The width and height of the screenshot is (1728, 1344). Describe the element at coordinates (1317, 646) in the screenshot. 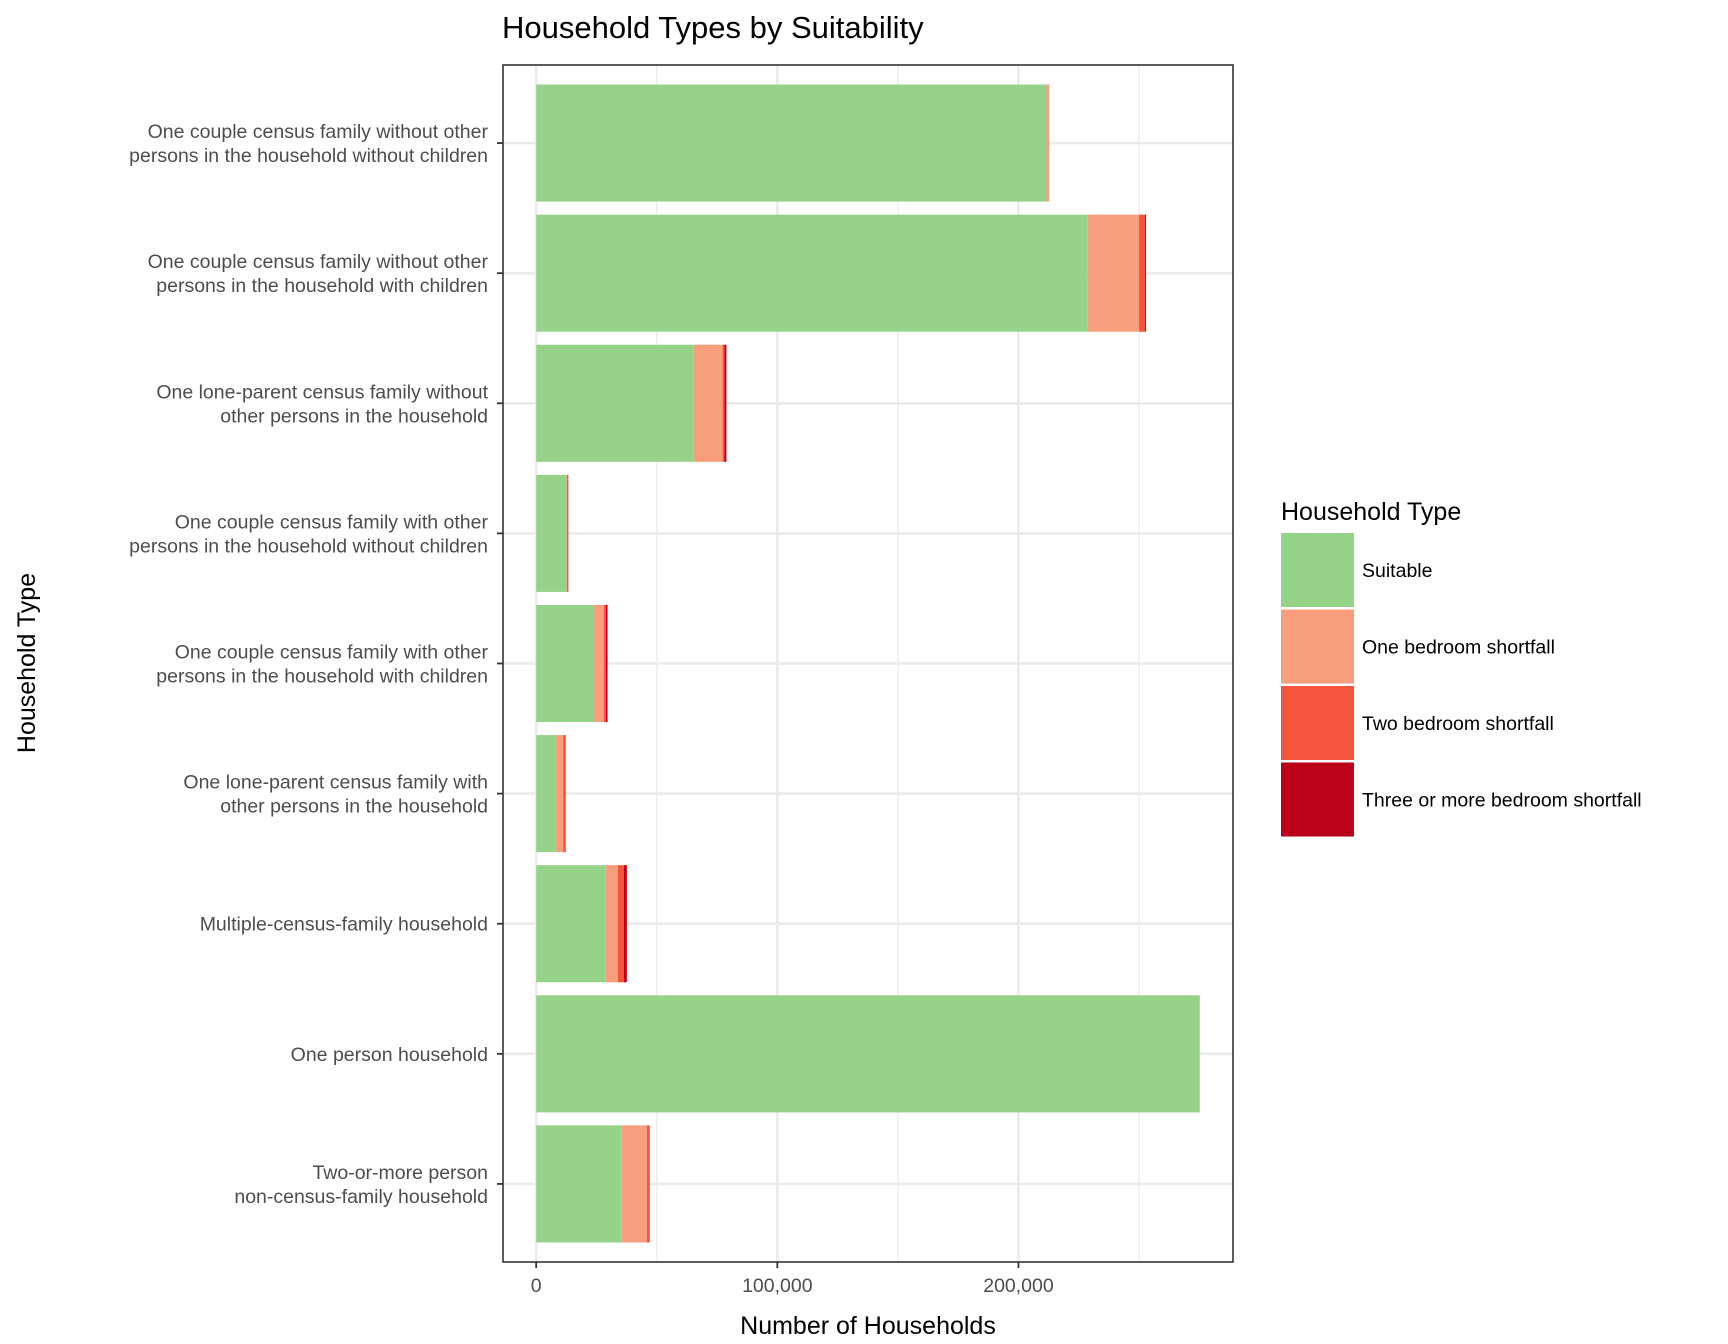

I see `legend-key-one-bedroom-shortfall` at that location.